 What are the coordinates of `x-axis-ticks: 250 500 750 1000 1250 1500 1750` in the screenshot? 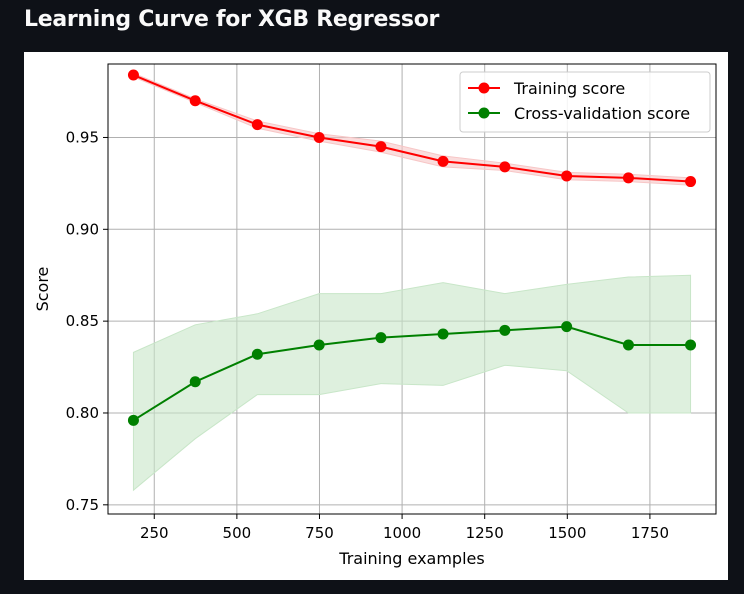 It's located at (404, 528).